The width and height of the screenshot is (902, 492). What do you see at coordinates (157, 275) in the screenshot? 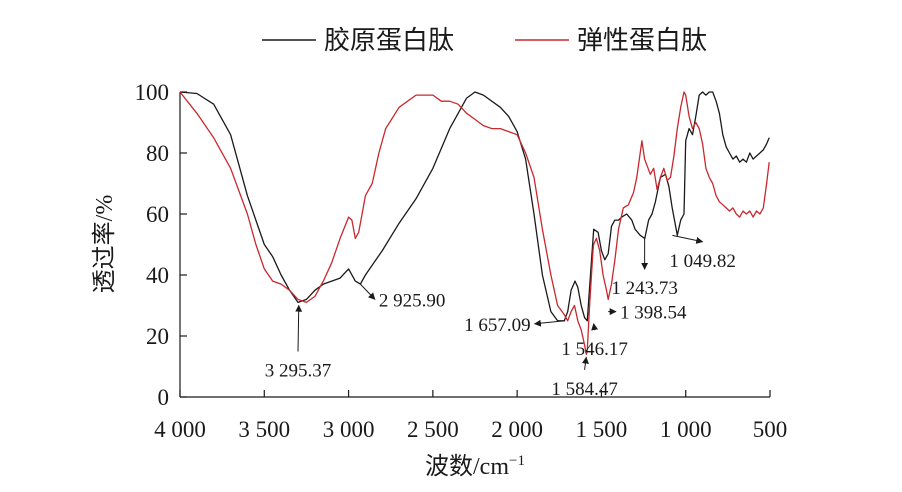
I see `y-tick-label: 40` at bounding box center [157, 275].